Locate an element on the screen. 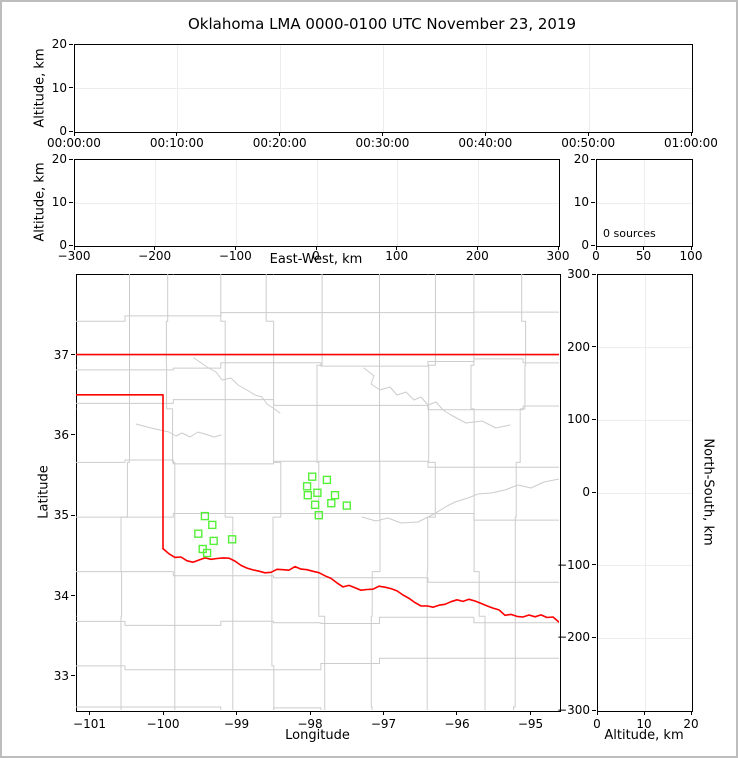 The image size is (738, 758). x-tick-label: 00:00:00 is located at coordinates (74, 143).